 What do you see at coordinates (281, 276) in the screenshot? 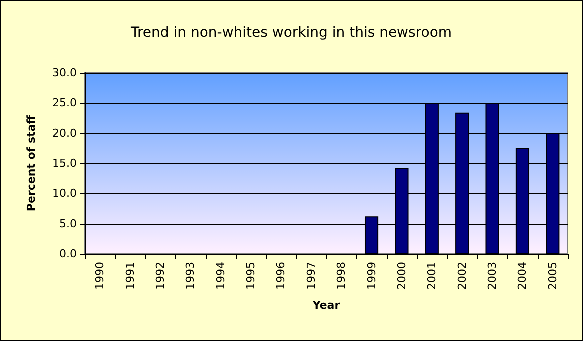
I see `x-tick-label: 1996` at bounding box center [281, 276].